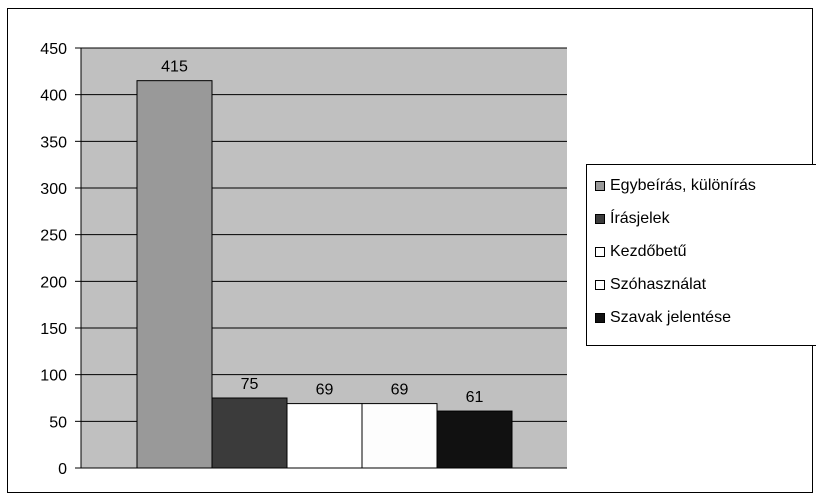  I want to click on legend-label: Egybeírás, különírás, so click(683, 185).